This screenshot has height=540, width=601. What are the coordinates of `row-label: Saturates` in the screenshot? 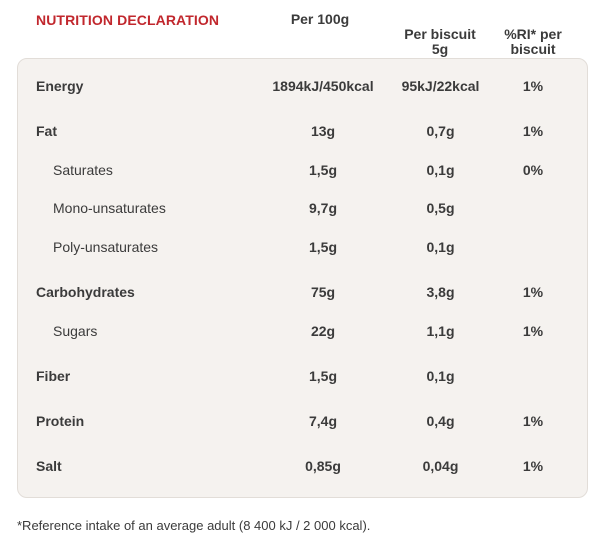 It's located at (83, 170).